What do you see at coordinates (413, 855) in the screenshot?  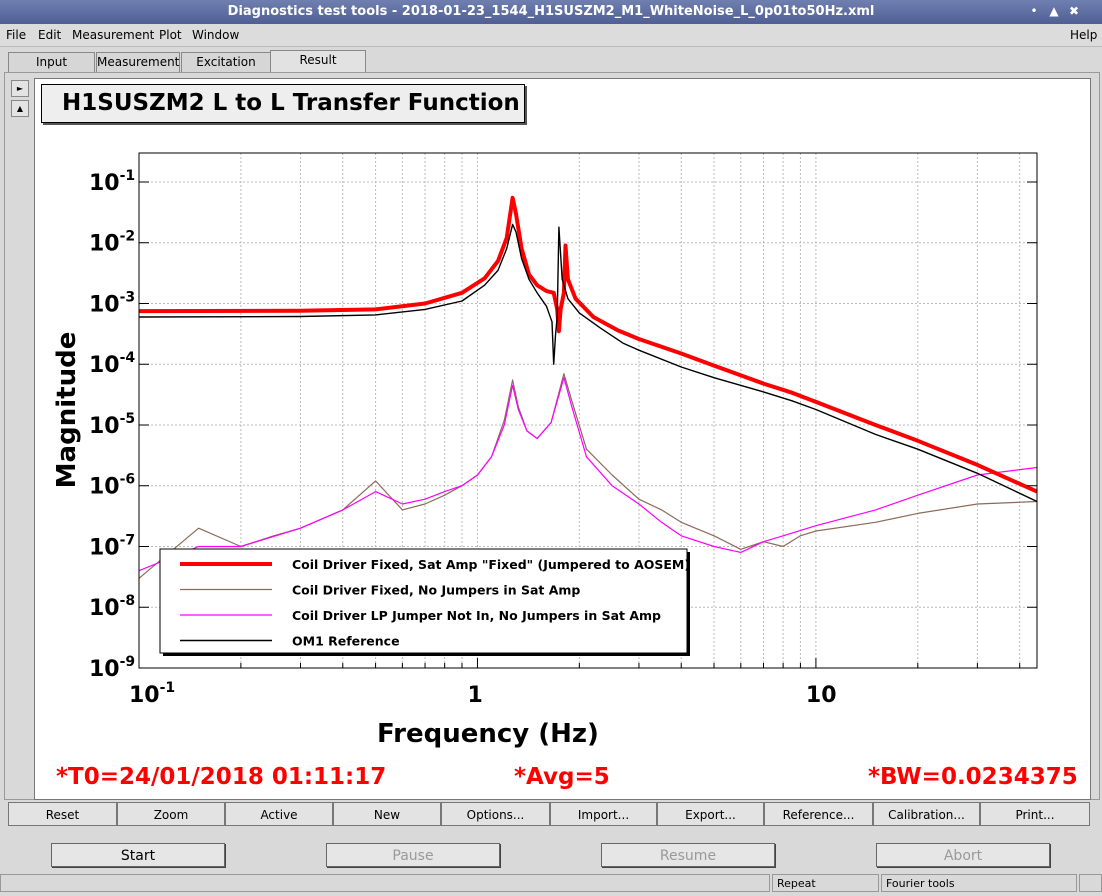 I see `pause-button: Pause` at bounding box center [413, 855].